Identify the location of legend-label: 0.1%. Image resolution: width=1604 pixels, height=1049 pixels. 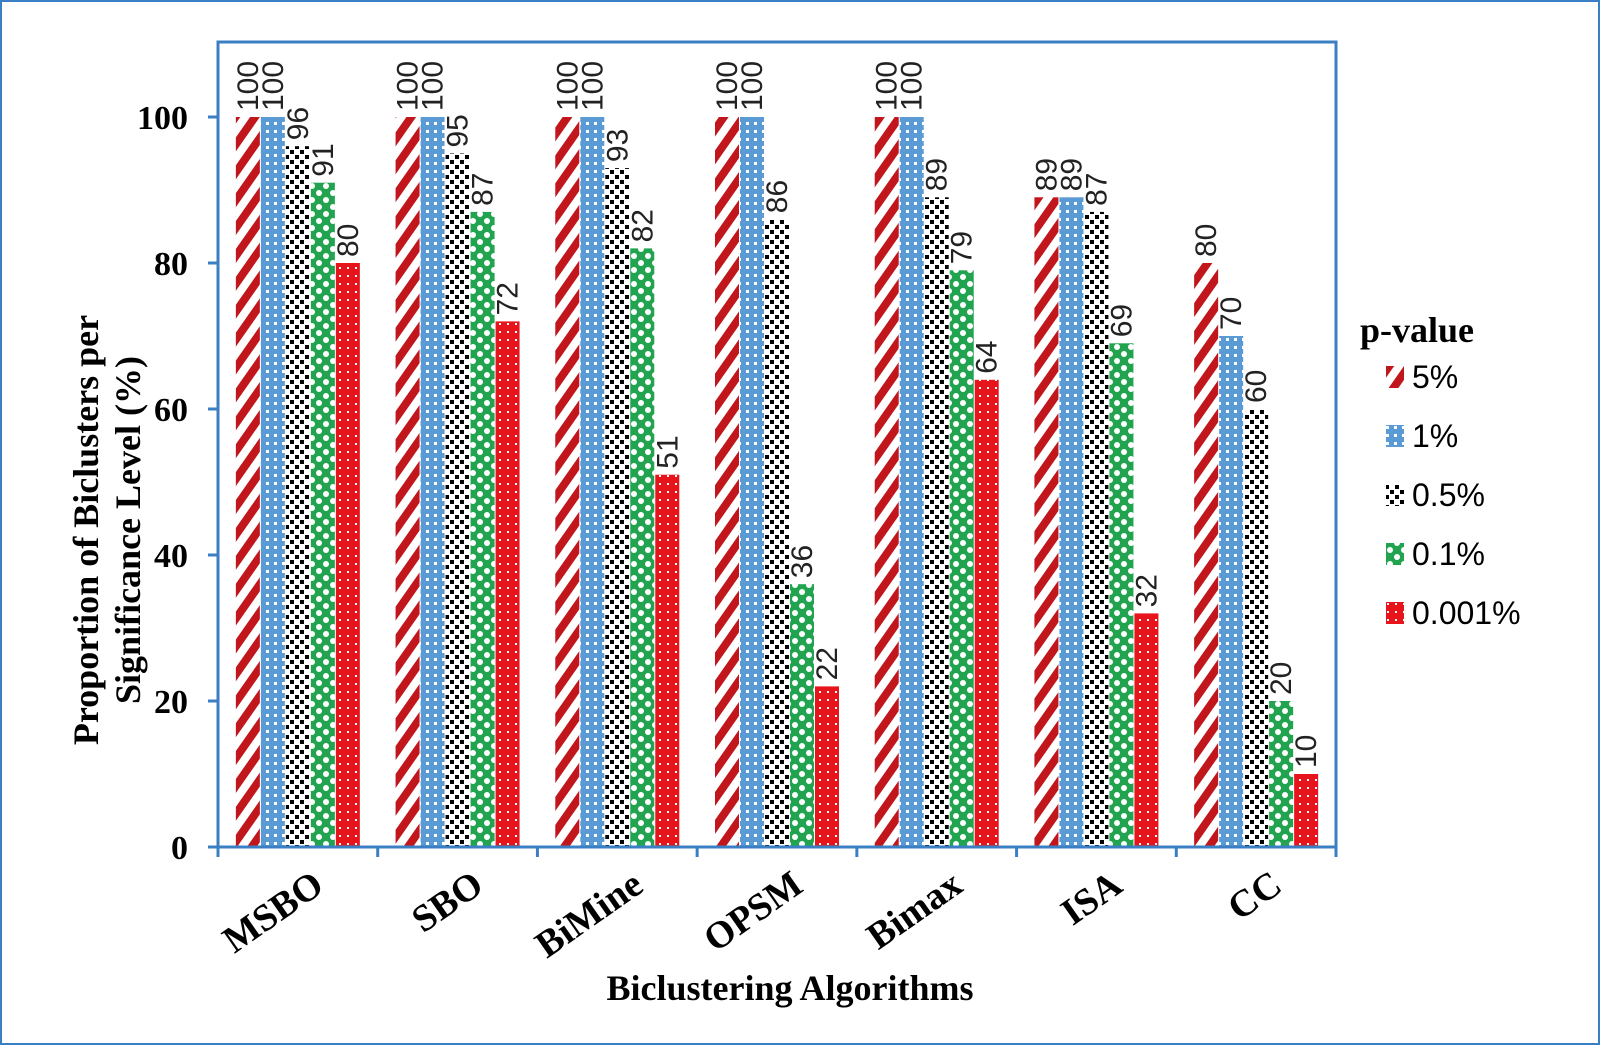
(1448, 554).